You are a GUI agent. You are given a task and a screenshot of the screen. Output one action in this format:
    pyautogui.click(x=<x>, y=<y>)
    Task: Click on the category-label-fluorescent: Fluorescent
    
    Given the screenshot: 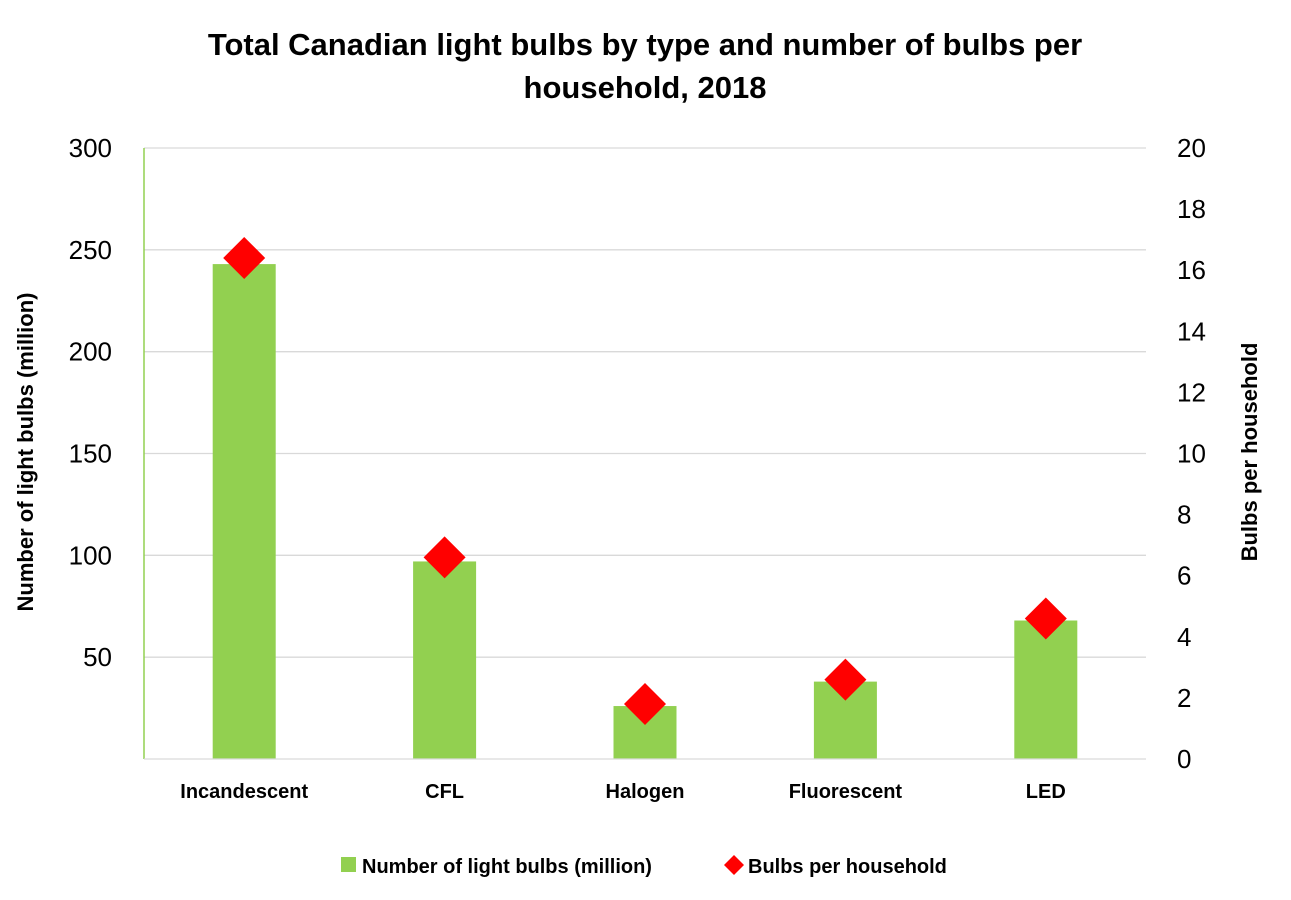 What is the action you would take?
    pyautogui.click(x=846, y=792)
    